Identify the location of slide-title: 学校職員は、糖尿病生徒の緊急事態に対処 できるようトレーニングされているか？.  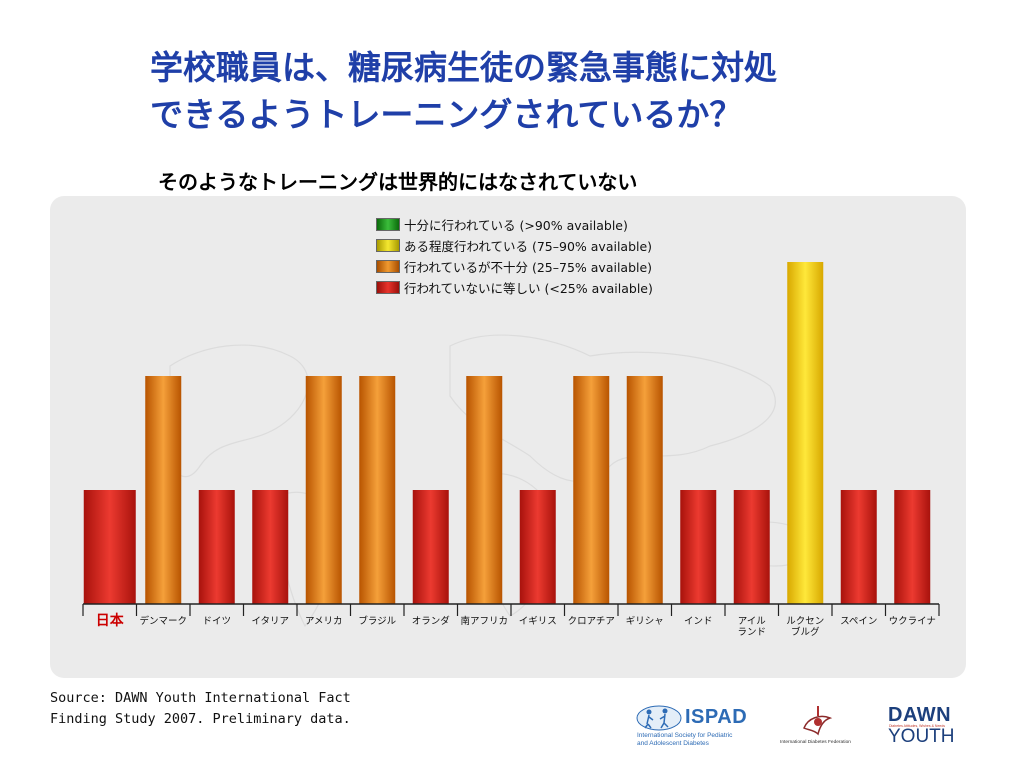
(540, 91).